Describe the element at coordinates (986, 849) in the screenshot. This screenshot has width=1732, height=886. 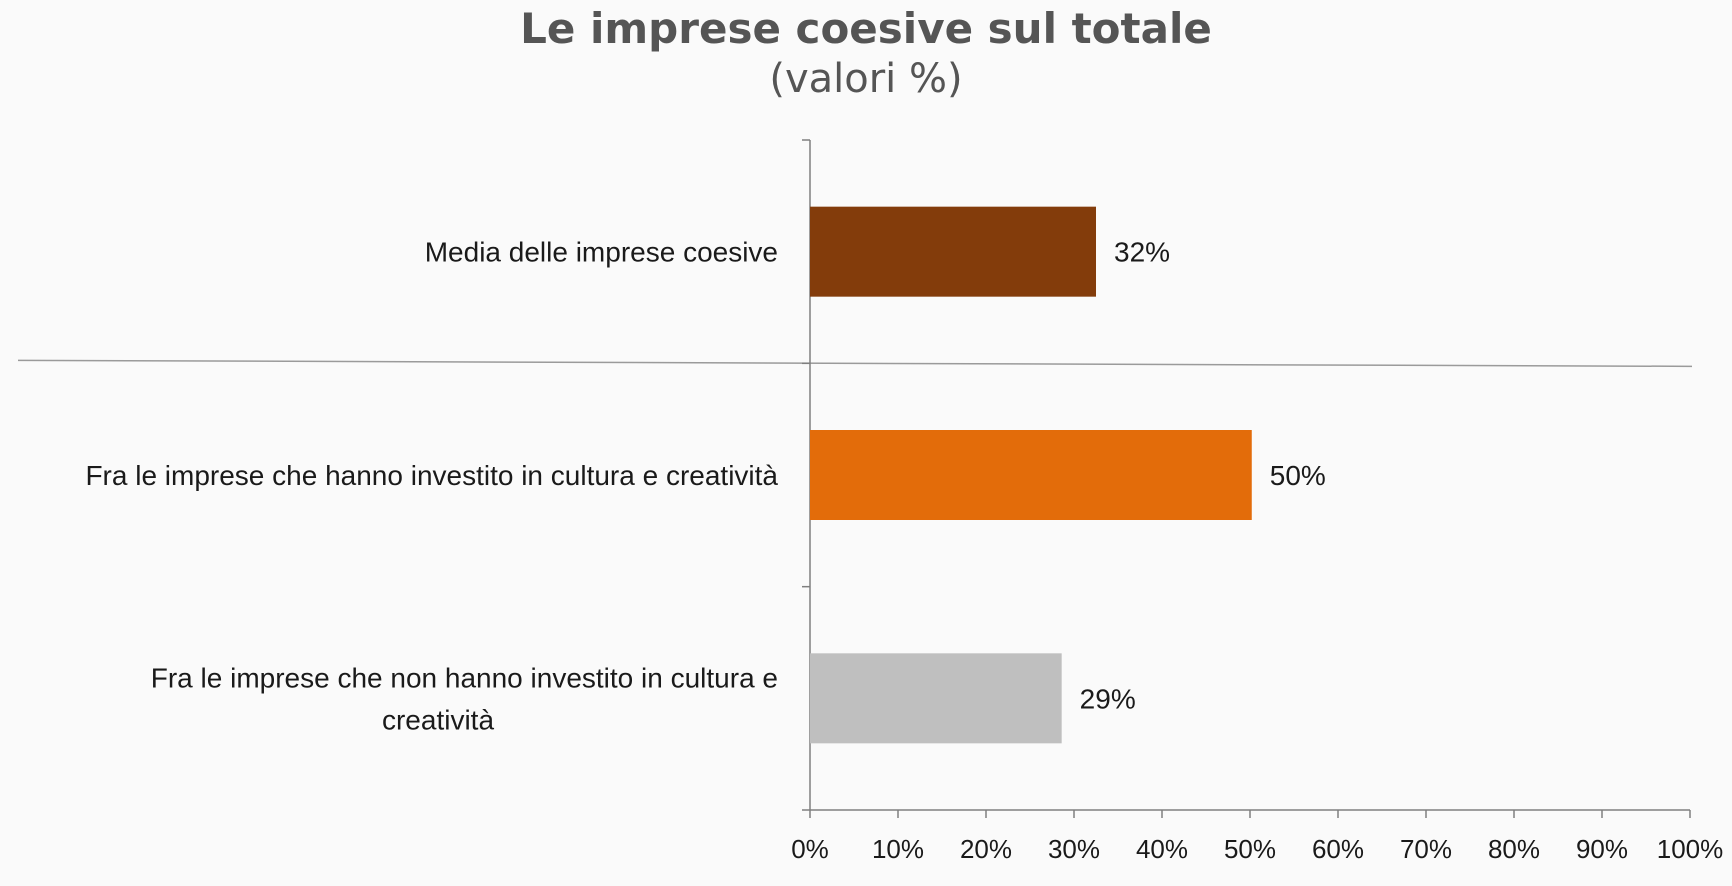
I see `x-tick-label: 20%` at that location.